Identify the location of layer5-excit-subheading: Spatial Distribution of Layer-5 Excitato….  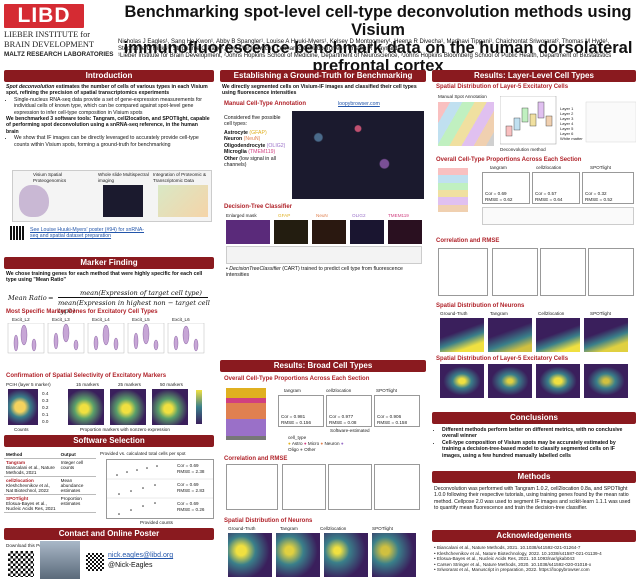
(502, 359).